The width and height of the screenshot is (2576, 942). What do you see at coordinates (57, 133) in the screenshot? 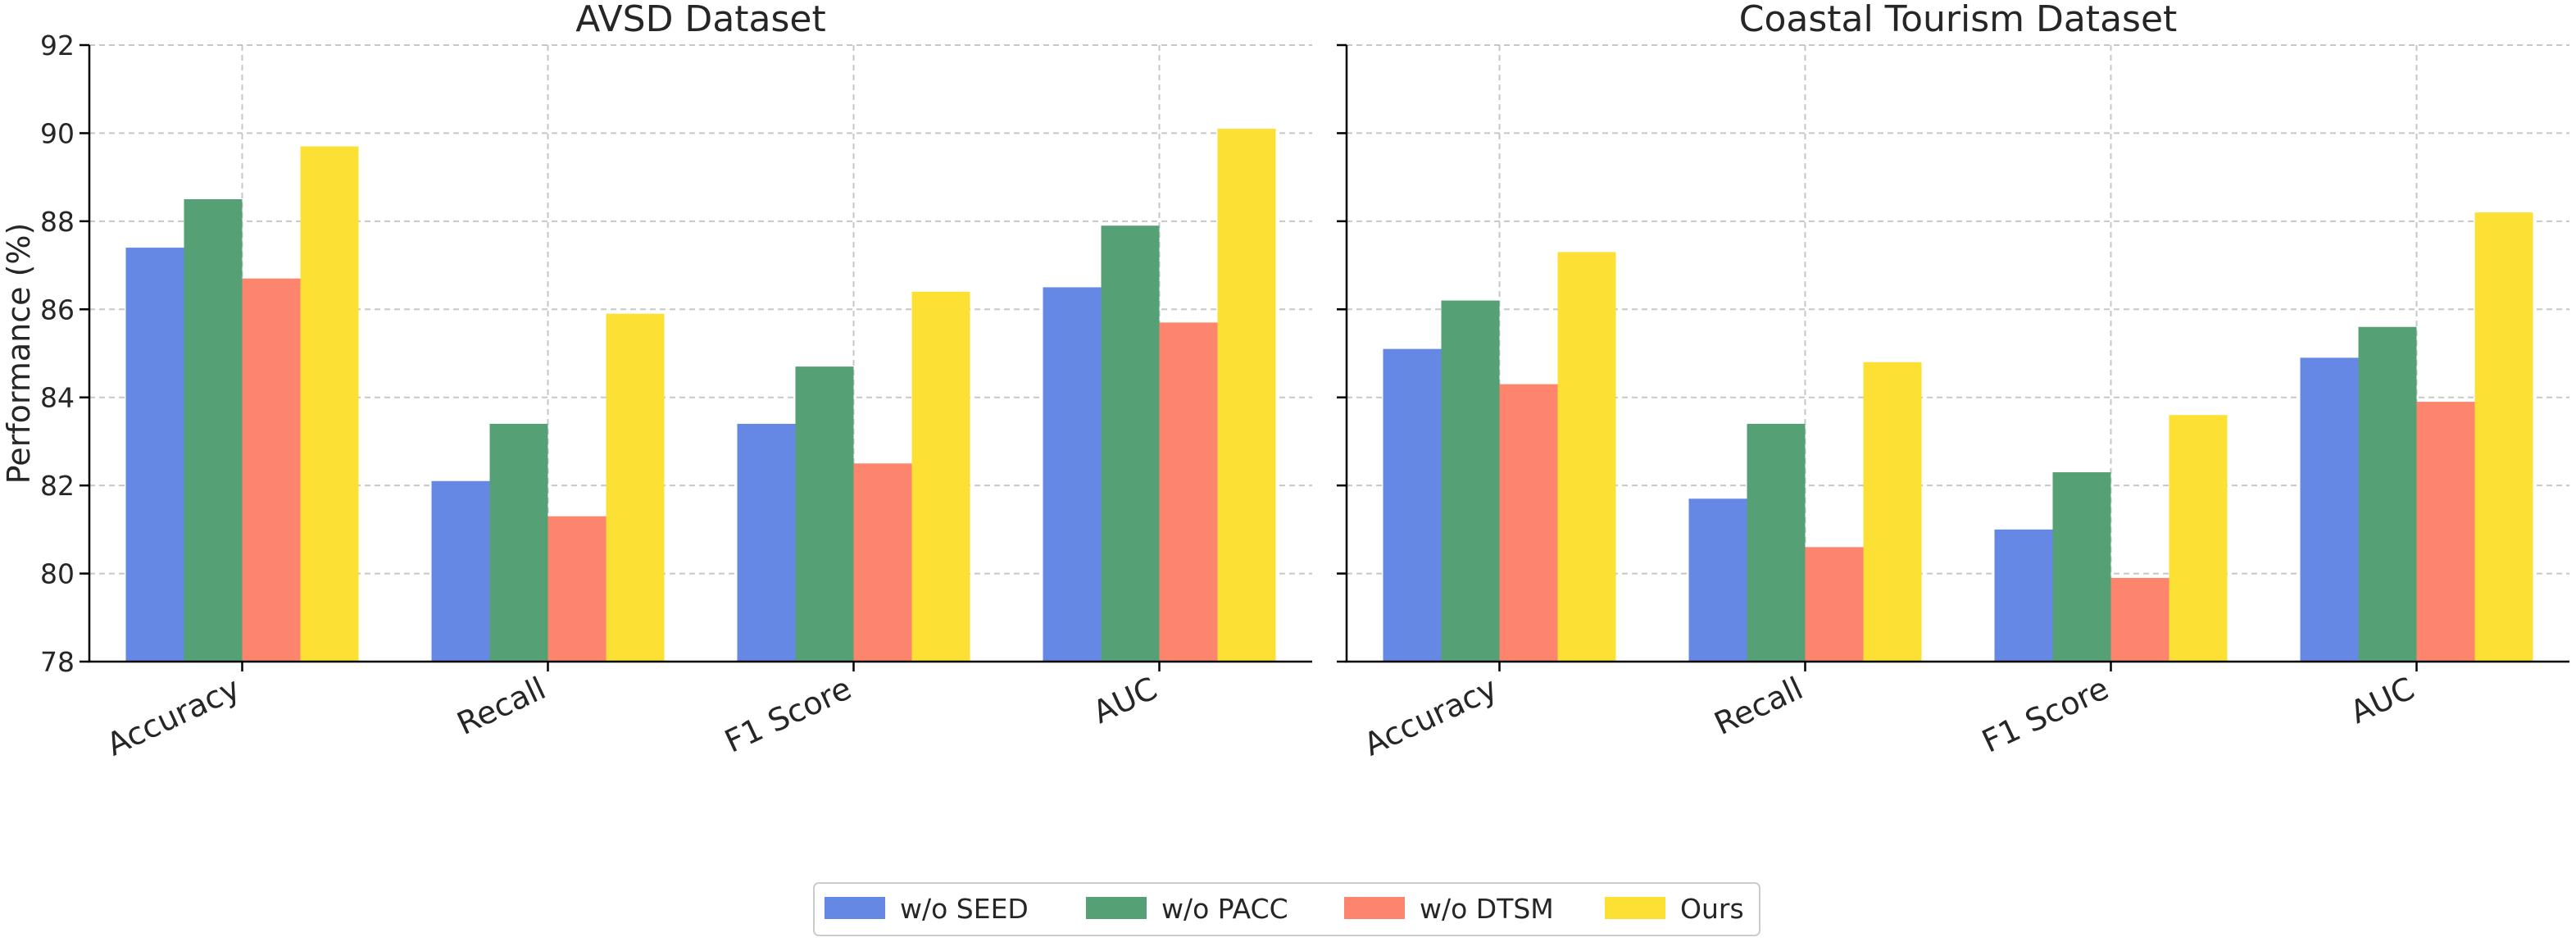
I see `y-tick-label: 90` at bounding box center [57, 133].